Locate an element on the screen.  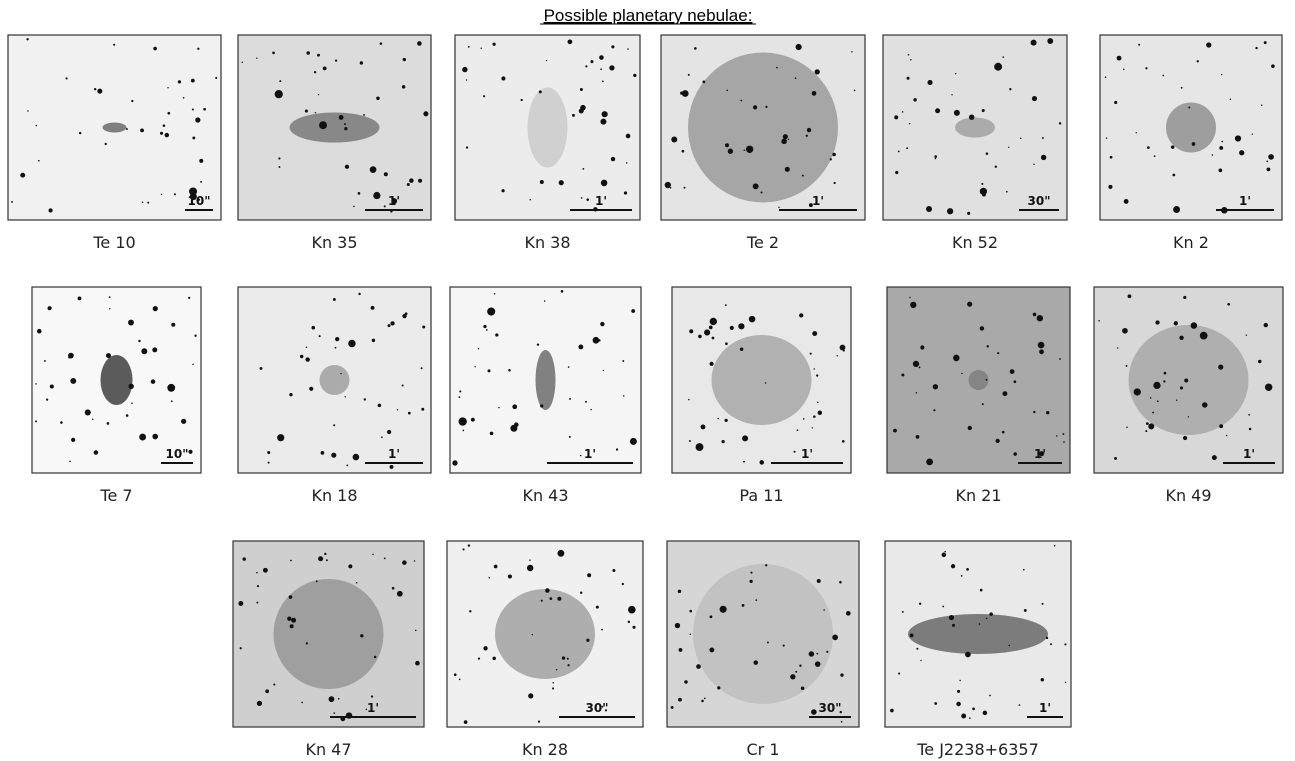
panel-label: Te J2238+6357 is located at coordinates (977, 749).